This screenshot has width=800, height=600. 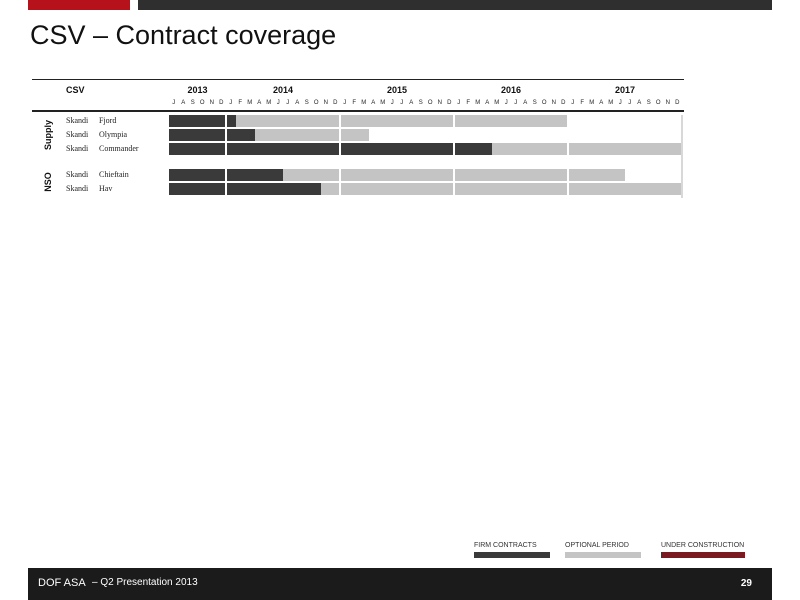 I want to click on header-accent-red, so click(x=79, y=5).